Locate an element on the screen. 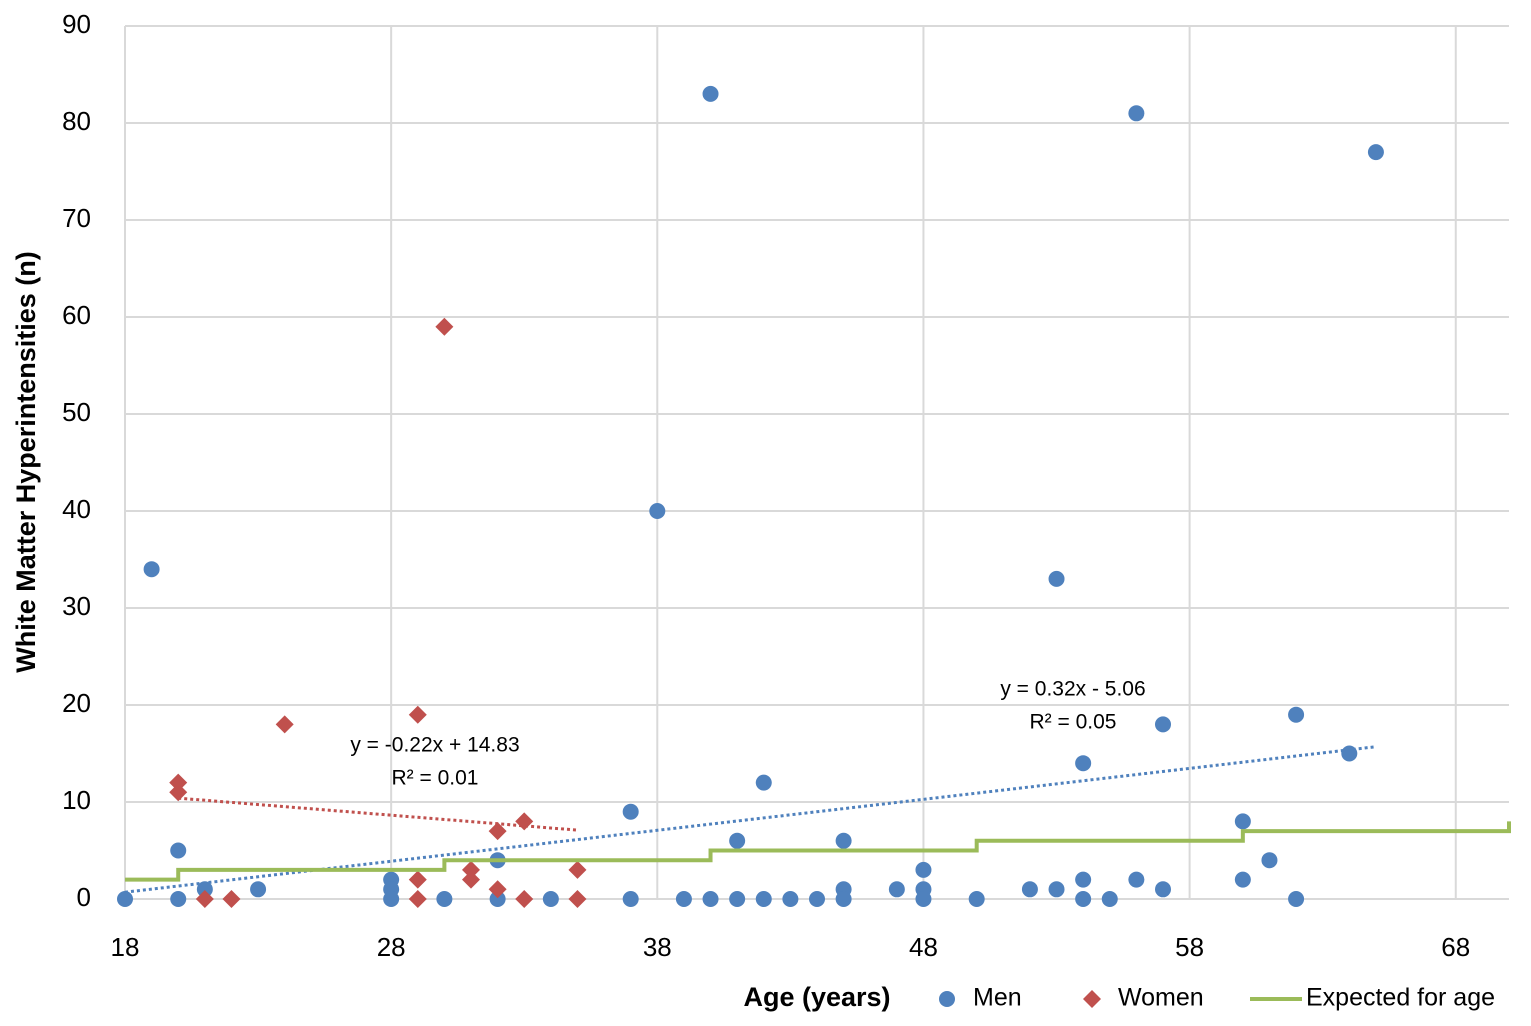 The height and width of the screenshot is (1026, 1531). y-tick-label: 10 is located at coordinates (76, 800).